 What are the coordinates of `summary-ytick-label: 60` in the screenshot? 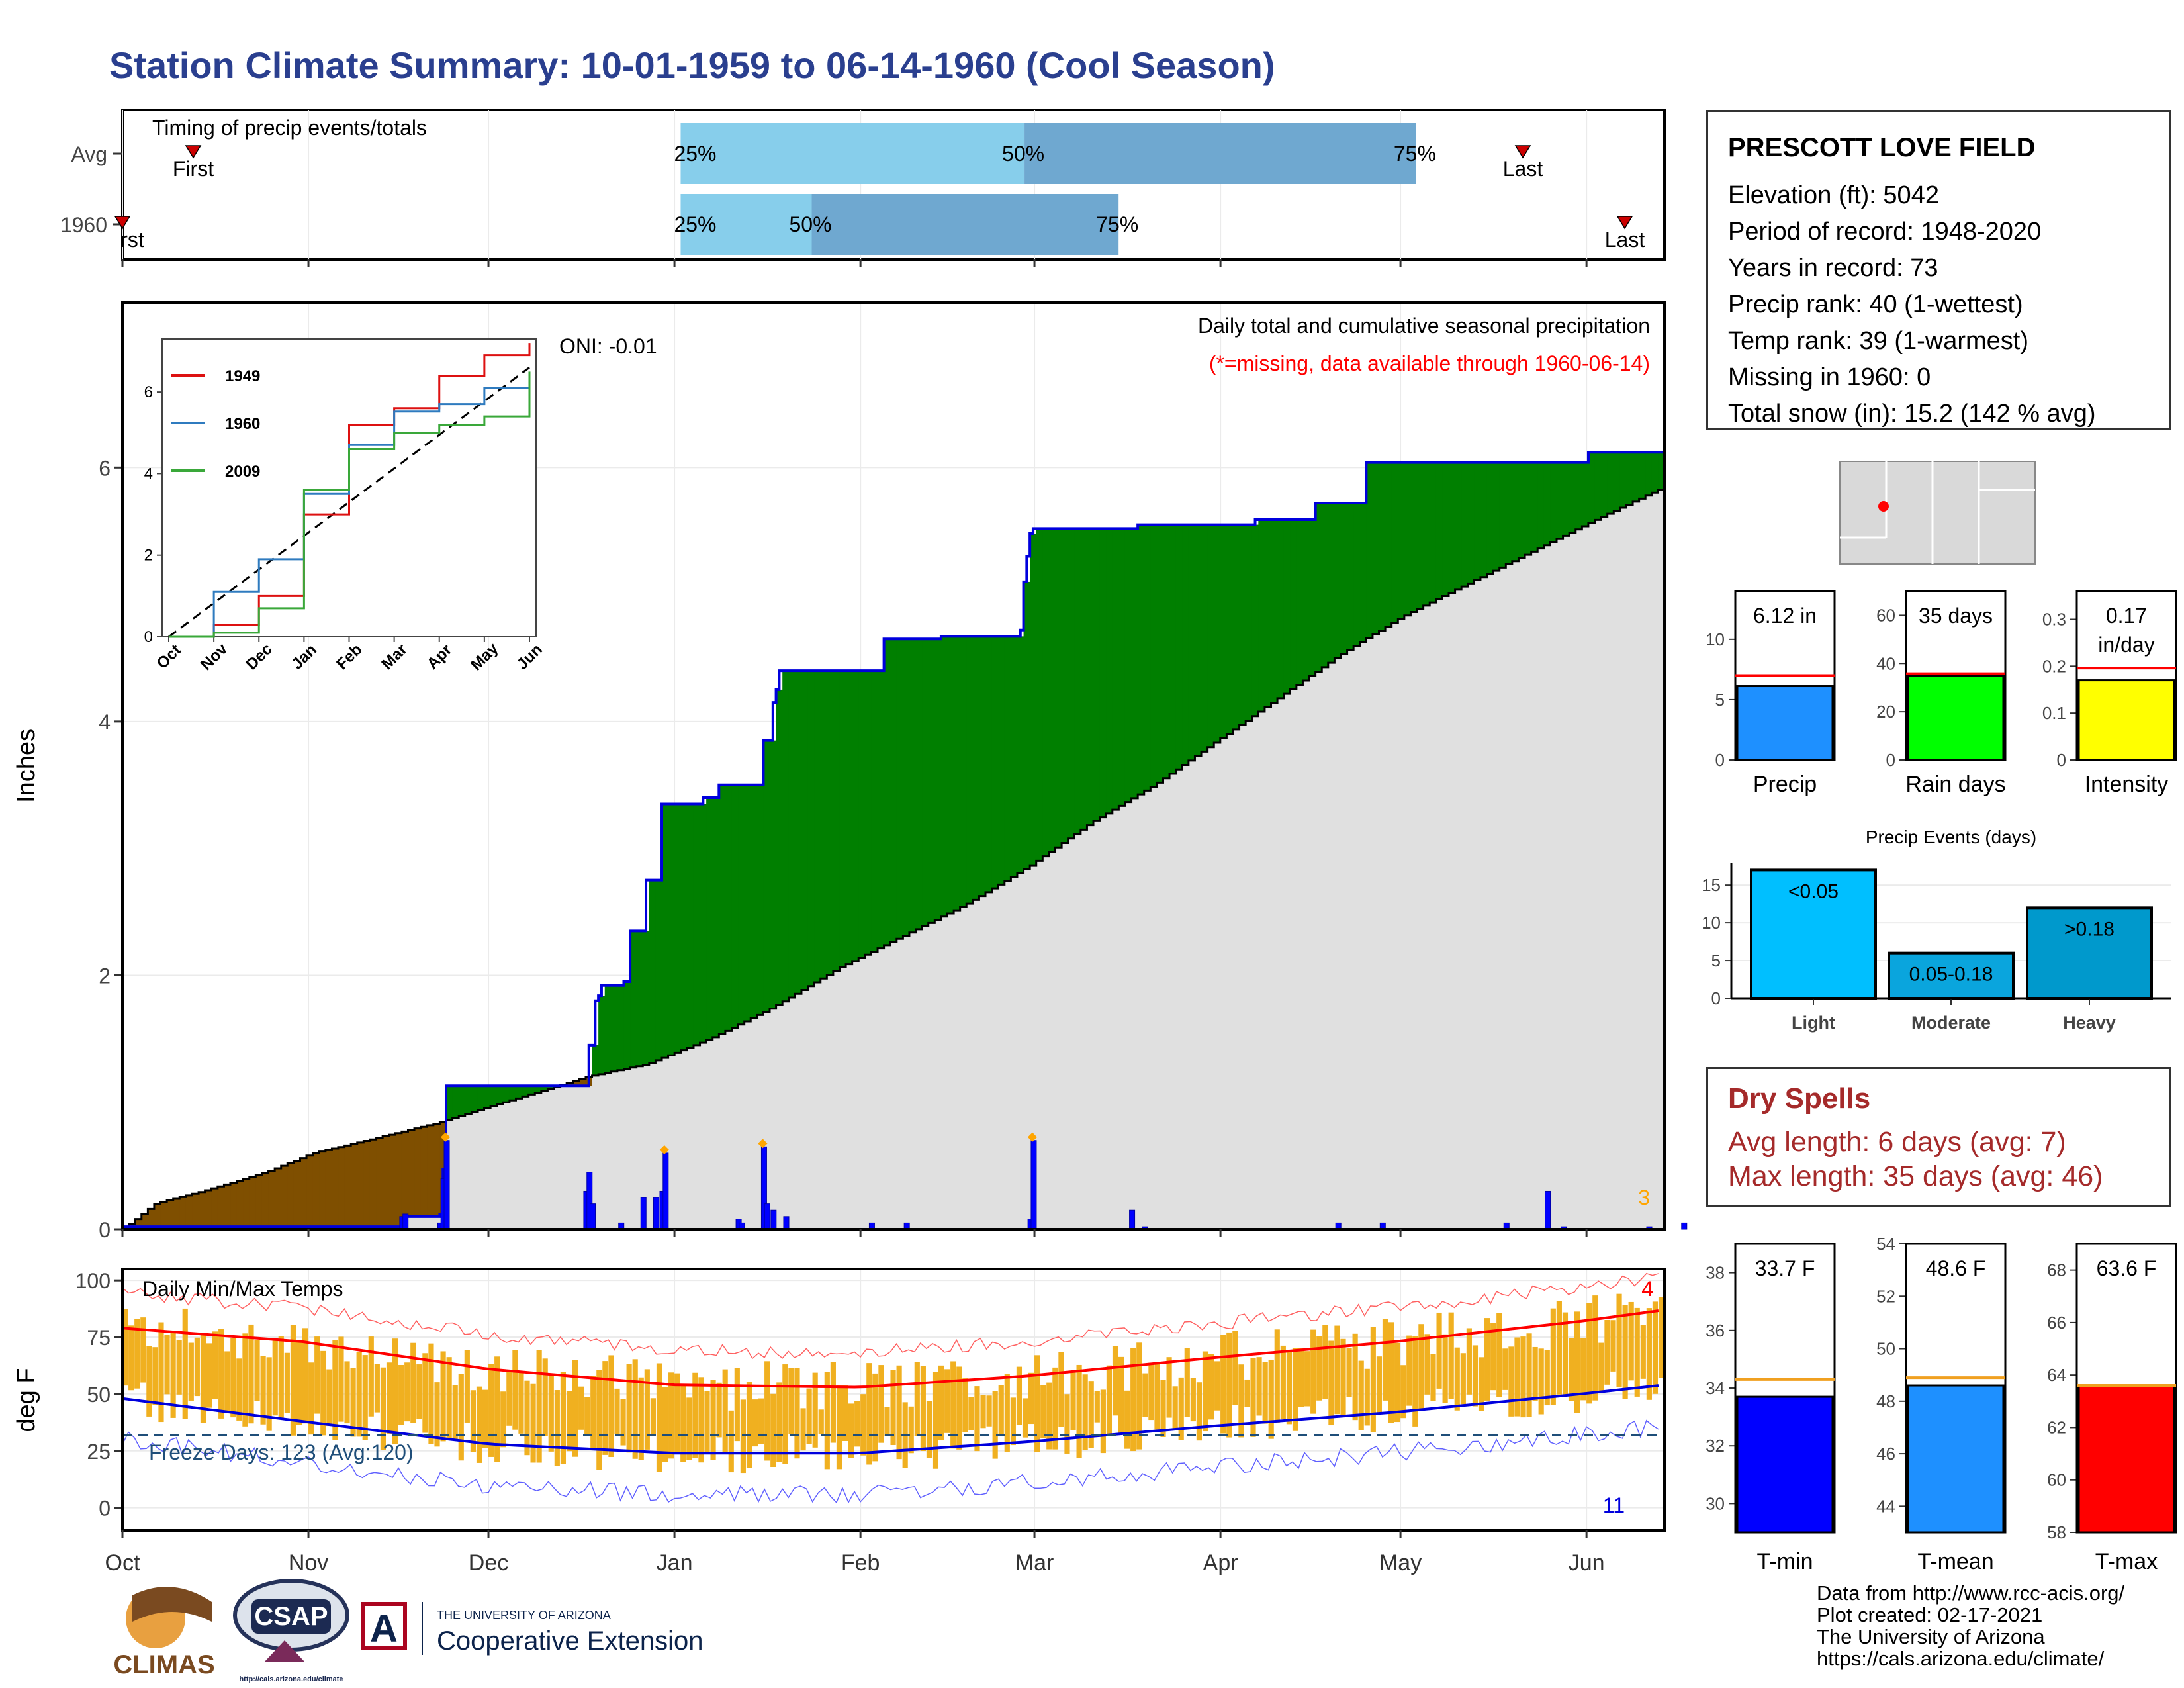 It's located at (1885, 615).